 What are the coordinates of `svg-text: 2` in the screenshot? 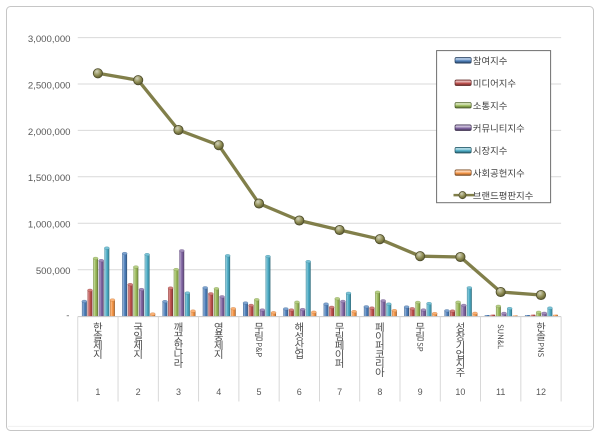 It's located at (138, 392).